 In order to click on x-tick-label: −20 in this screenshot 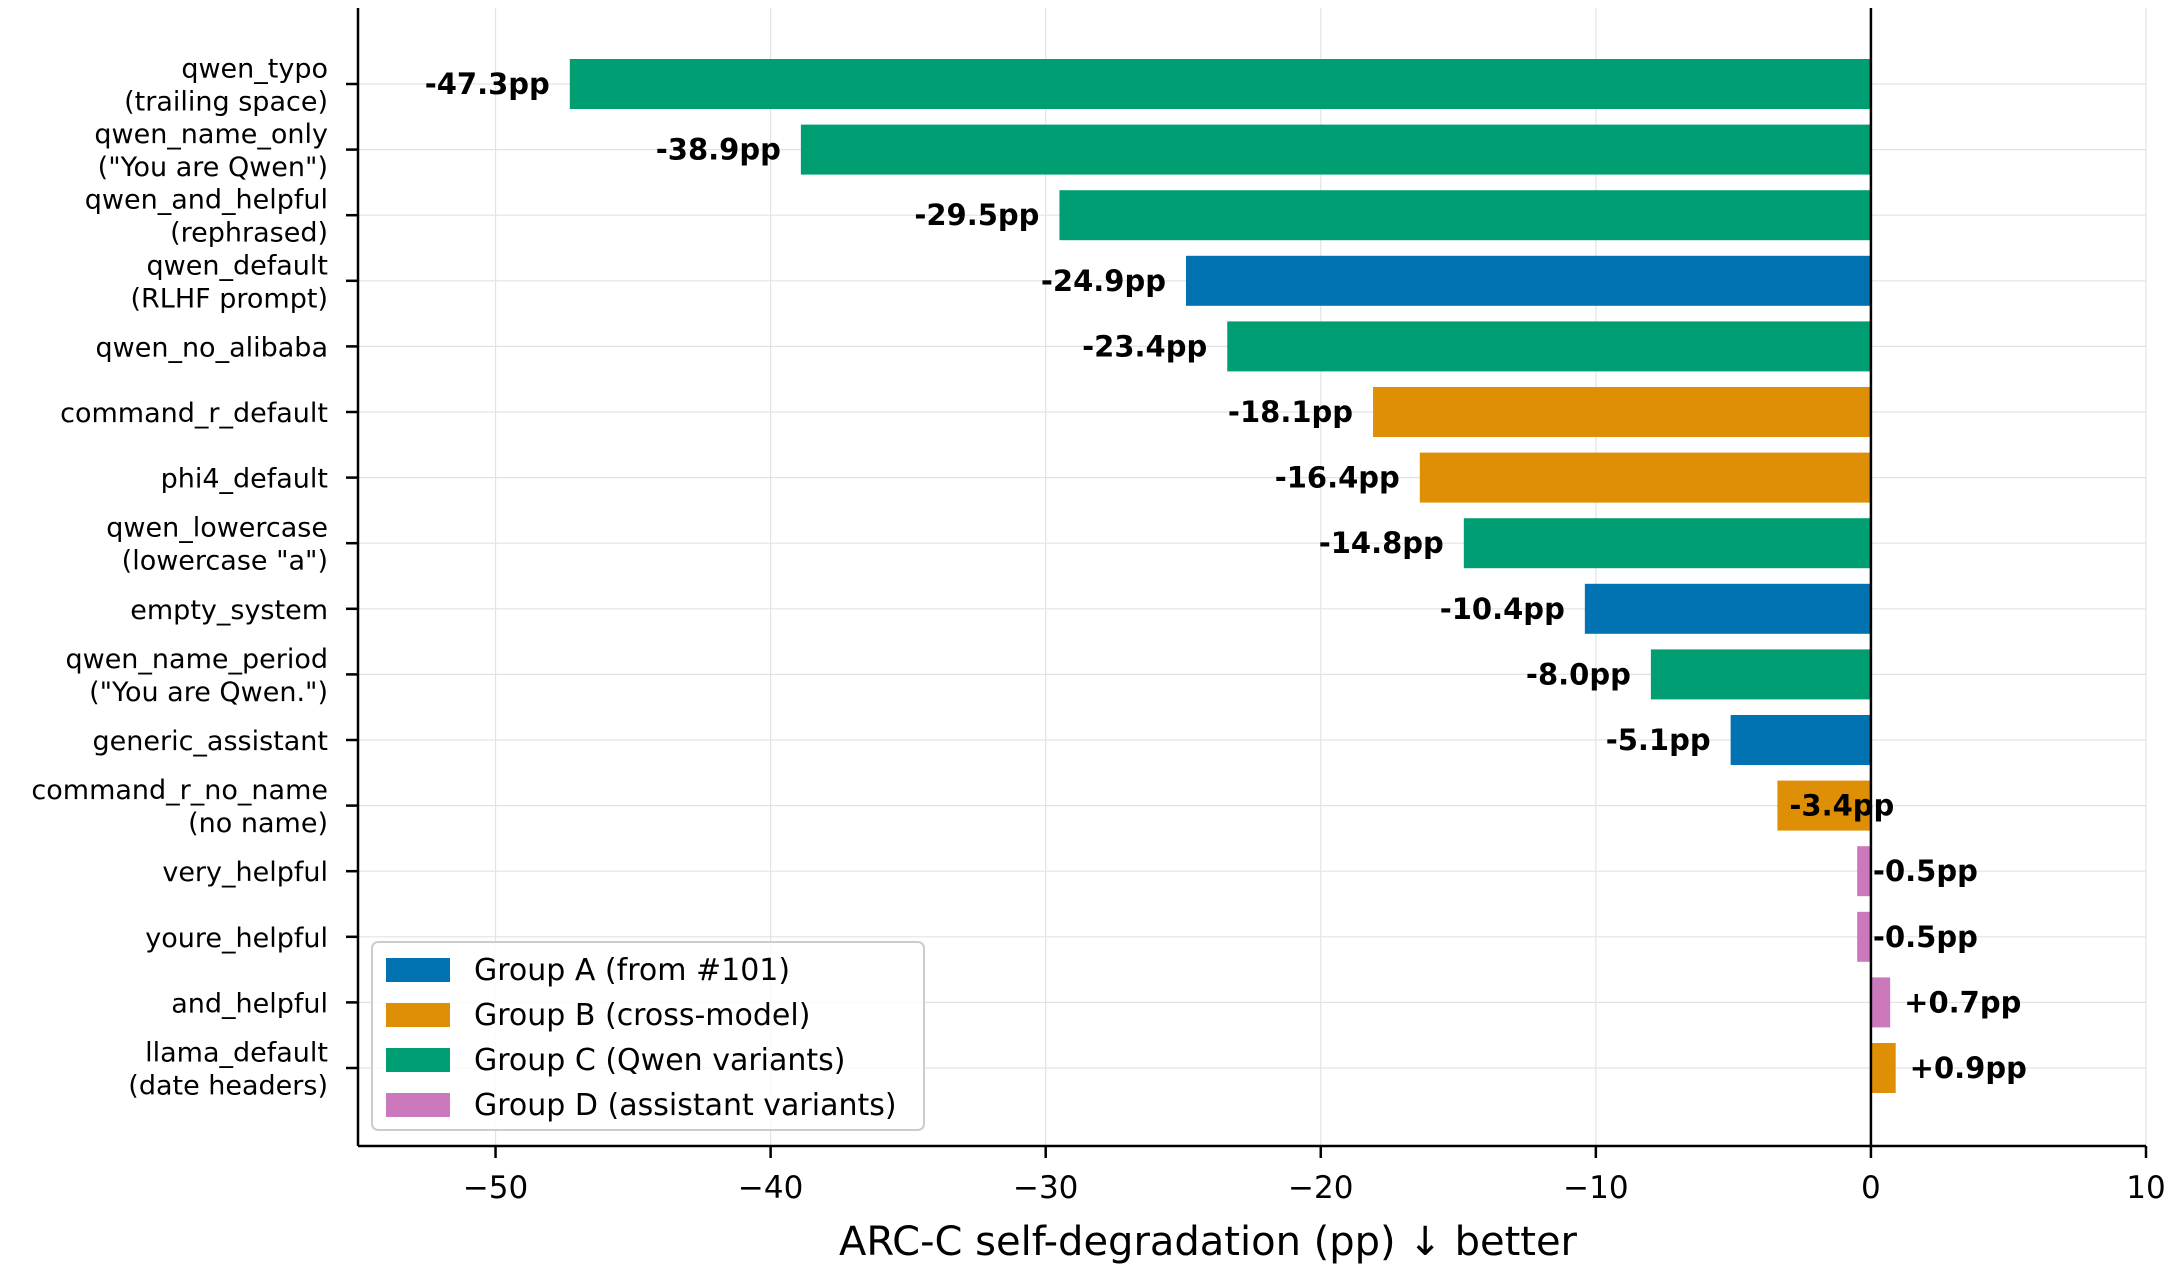, I will do `click(1320, 1188)`.